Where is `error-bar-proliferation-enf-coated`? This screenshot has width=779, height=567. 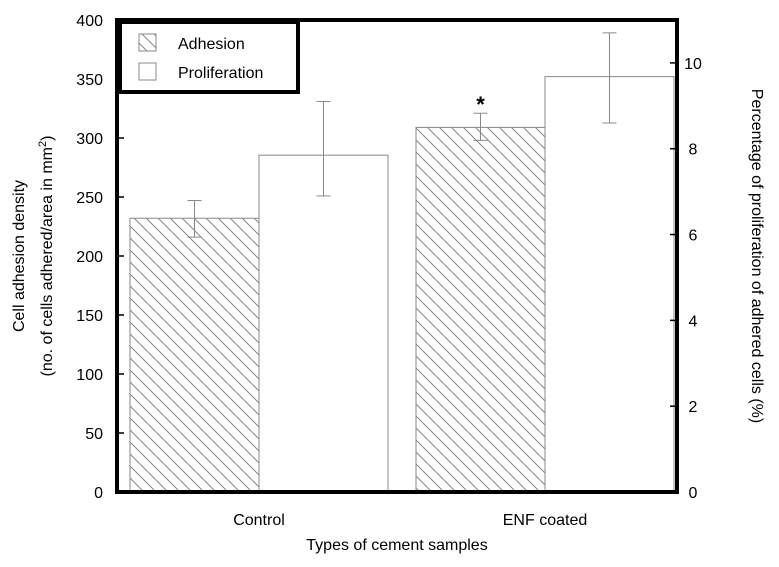
error-bar-proliferation-enf-coated is located at coordinates (609, 78).